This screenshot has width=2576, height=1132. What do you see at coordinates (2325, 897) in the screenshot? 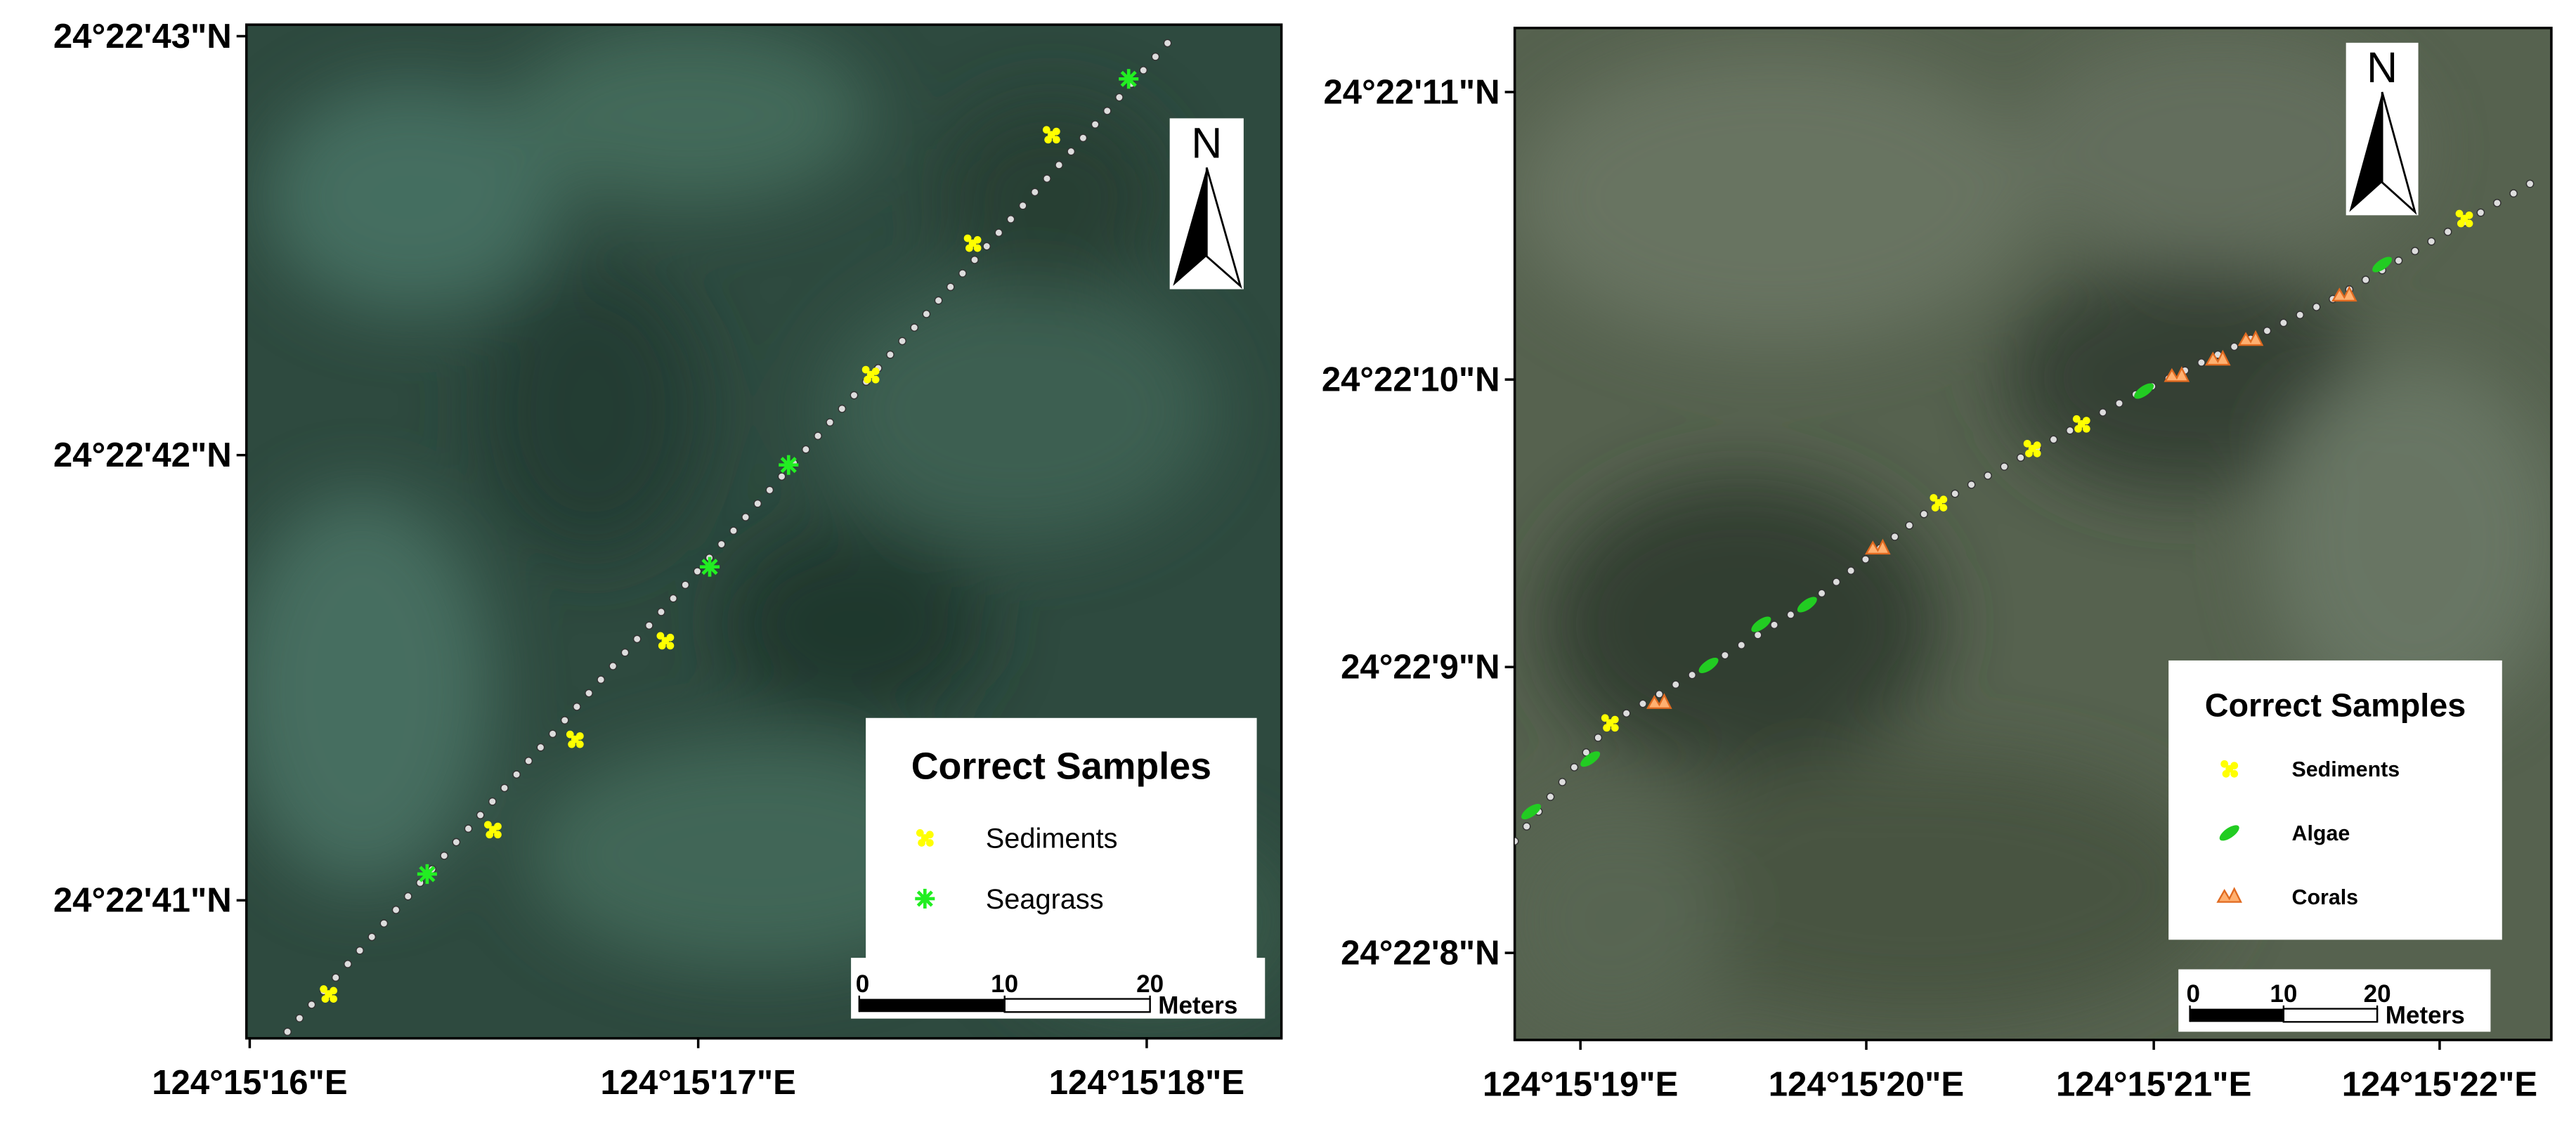
I see `legend-label: Corals` at bounding box center [2325, 897].